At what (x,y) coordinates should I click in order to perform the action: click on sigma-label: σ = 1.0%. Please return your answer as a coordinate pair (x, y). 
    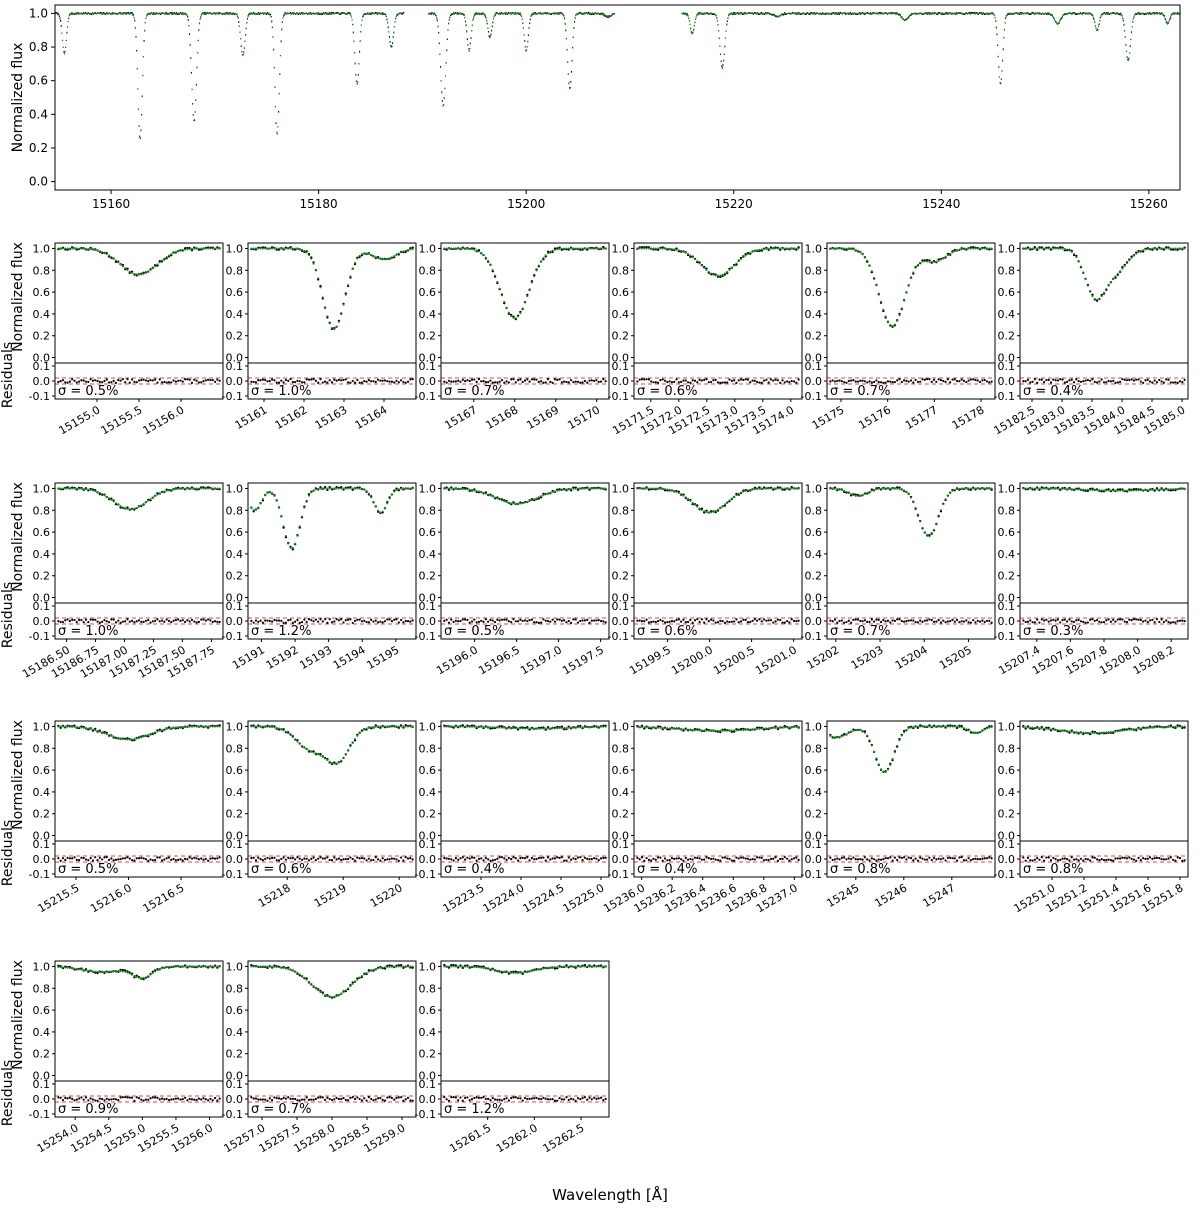
    Looking at the image, I should click on (281, 391).